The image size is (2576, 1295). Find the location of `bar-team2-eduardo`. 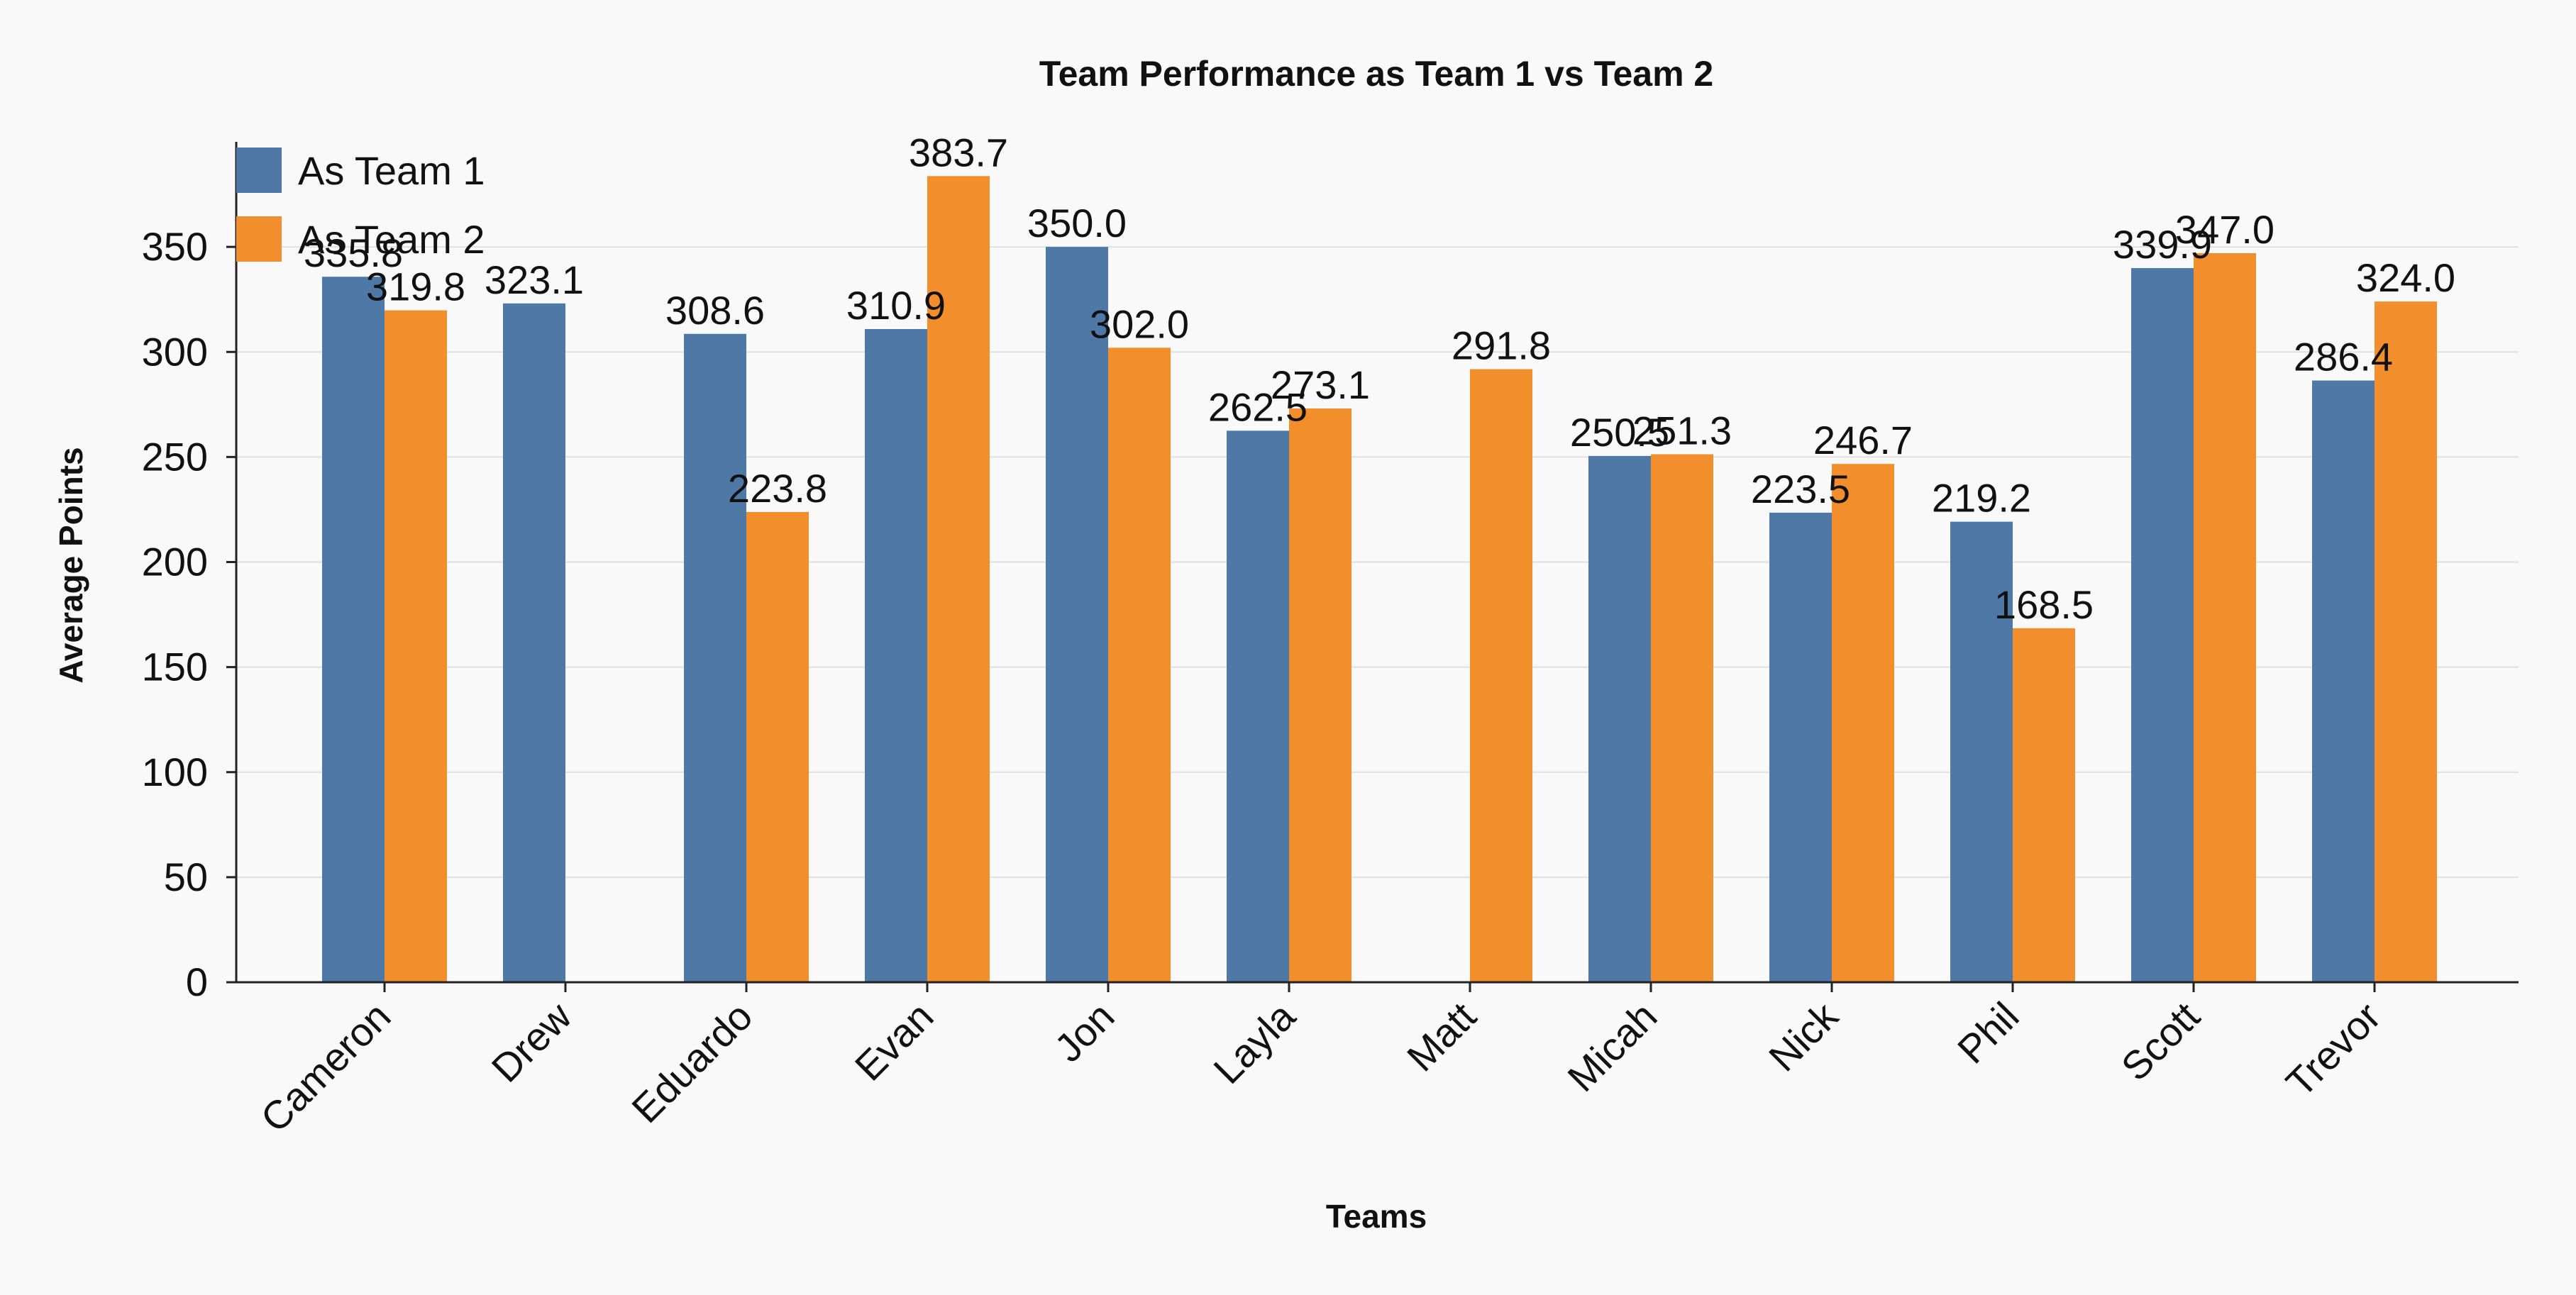

bar-team2-eduardo is located at coordinates (777, 746).